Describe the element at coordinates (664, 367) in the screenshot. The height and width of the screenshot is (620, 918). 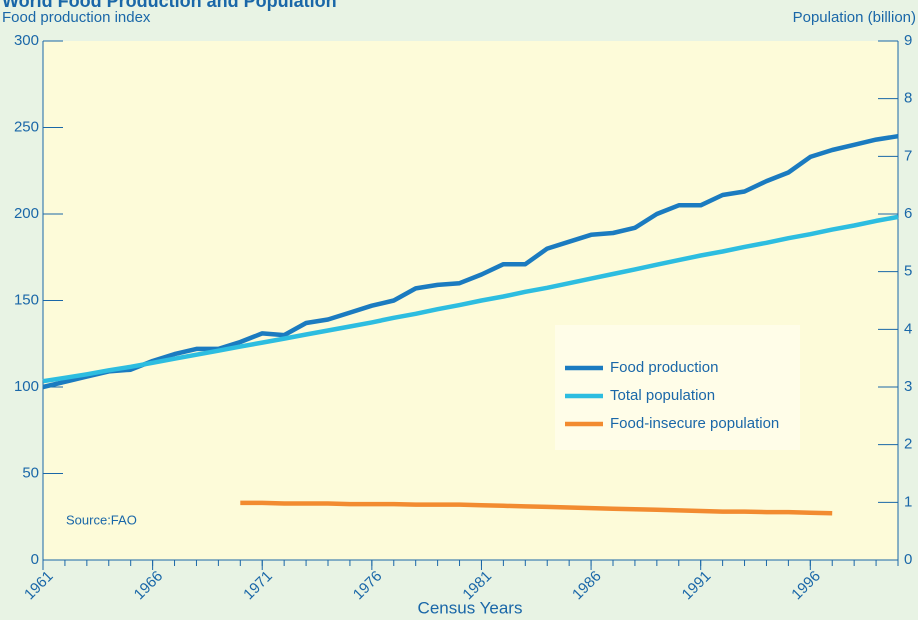
I see `legend-label: Food production` at that location.